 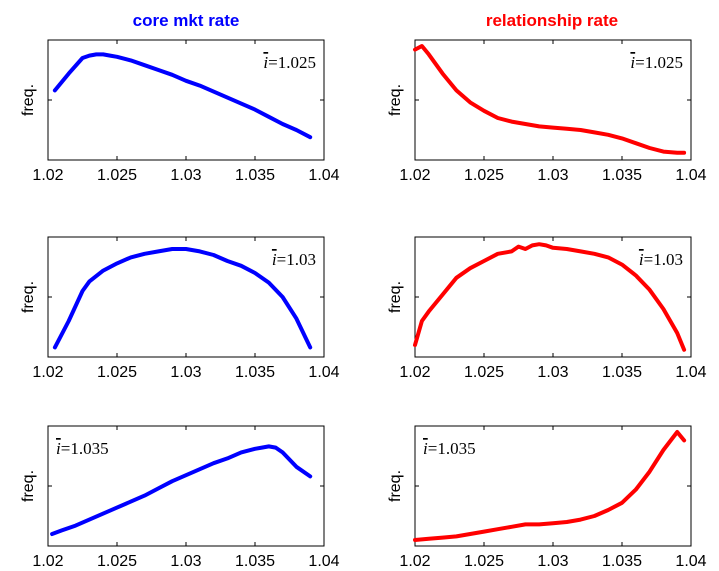 I want to click on panel-6: 1.02 1.025 1.03 1.035 1.04 freq. i=1.035, so click(x=547, y=497).